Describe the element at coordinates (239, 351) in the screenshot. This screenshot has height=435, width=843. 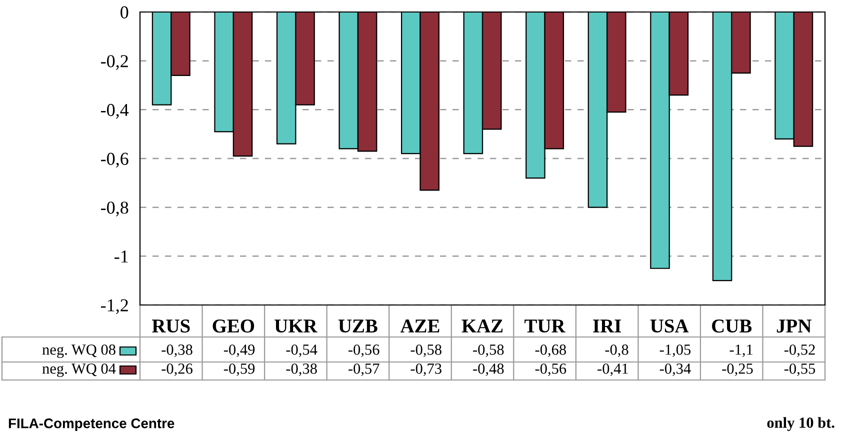
I see `data-label: -0,49` at that location.